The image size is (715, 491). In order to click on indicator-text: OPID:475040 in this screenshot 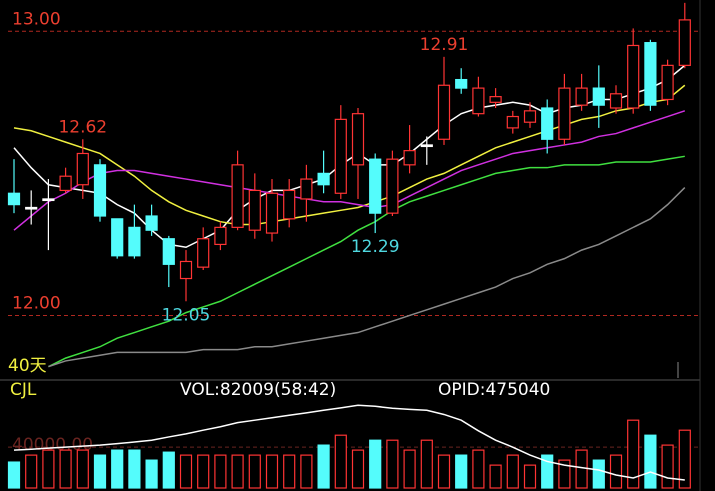, I will do `click(494, 390)`.